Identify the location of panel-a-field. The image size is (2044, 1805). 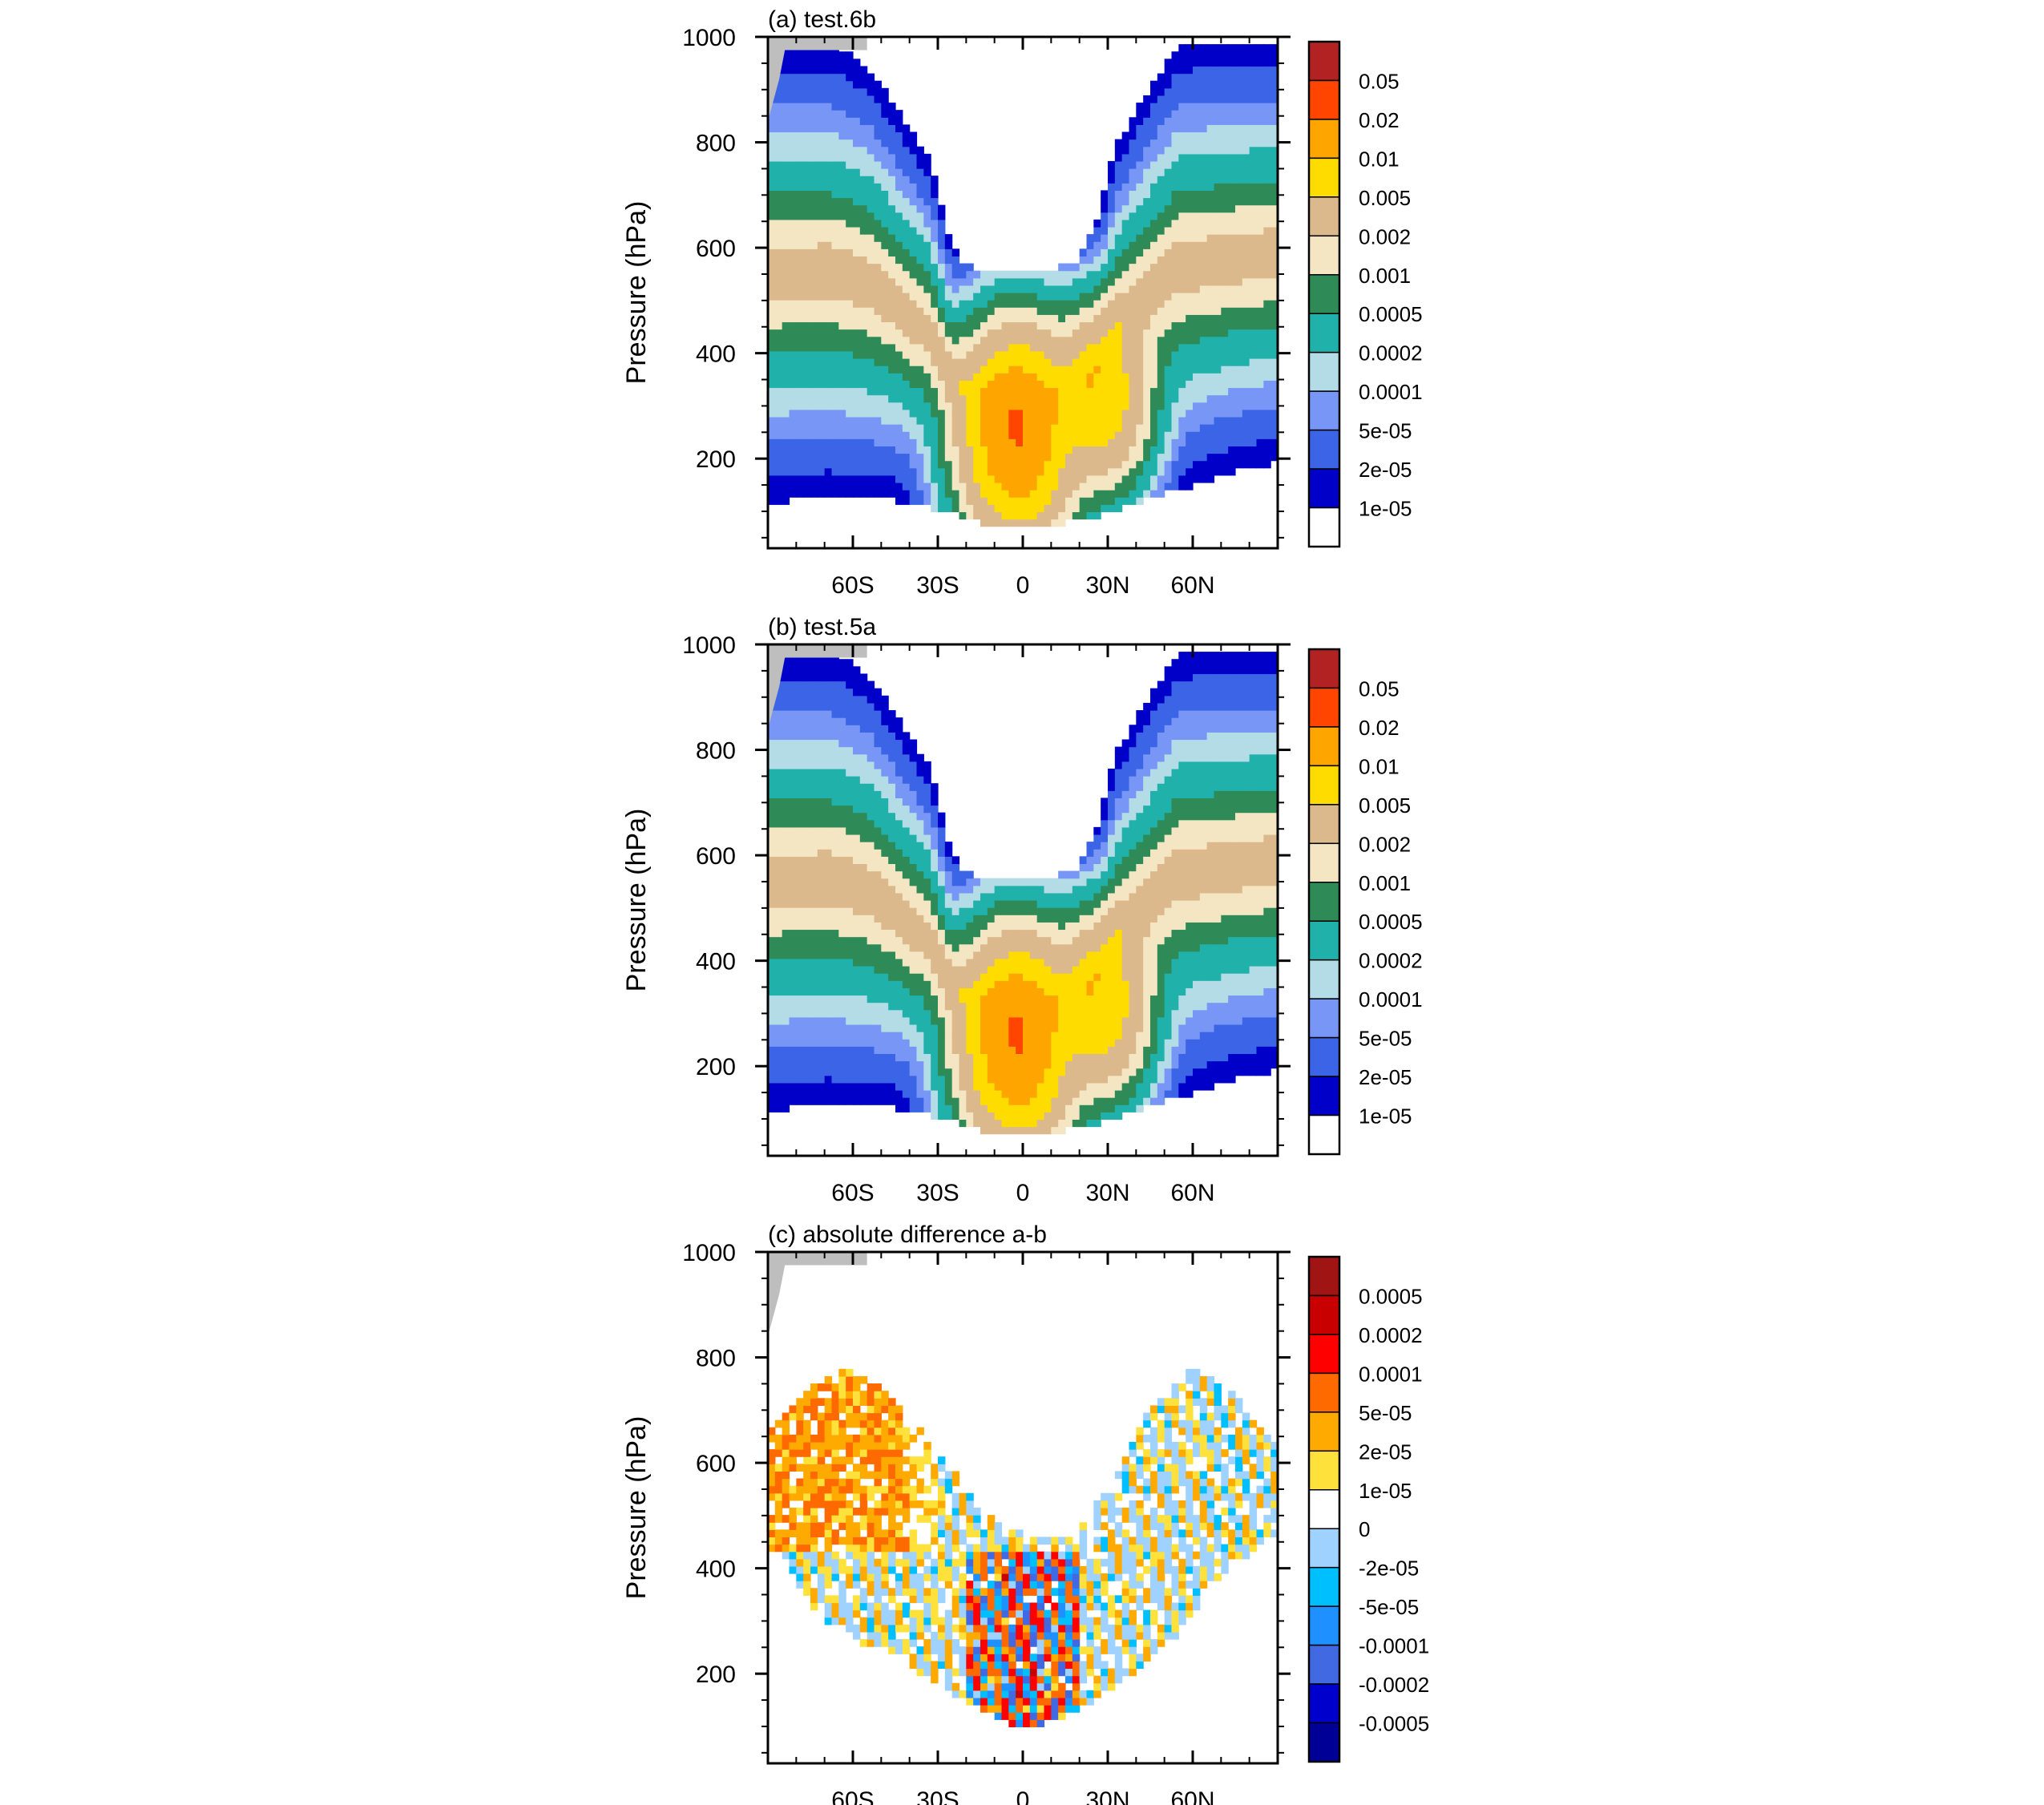
(1023, 282).